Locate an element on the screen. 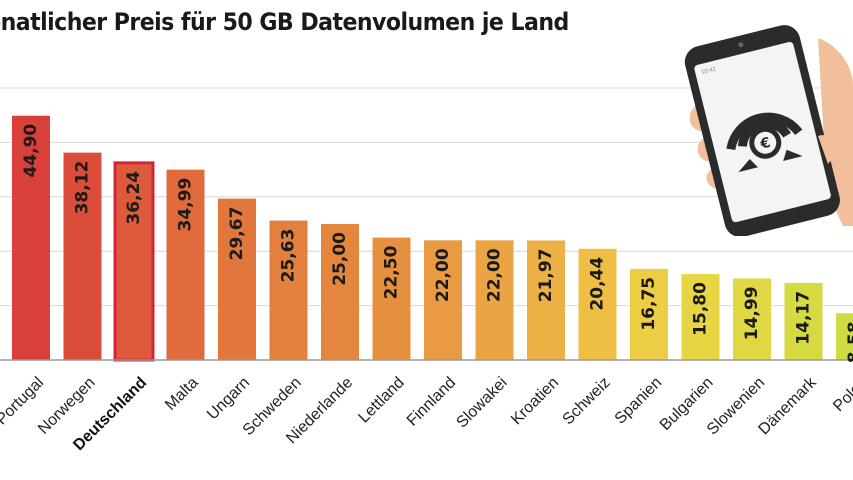 This screenshot has height=480, width=853. value-label-ungarn: 29,67 is located at coordinates (237, 234).